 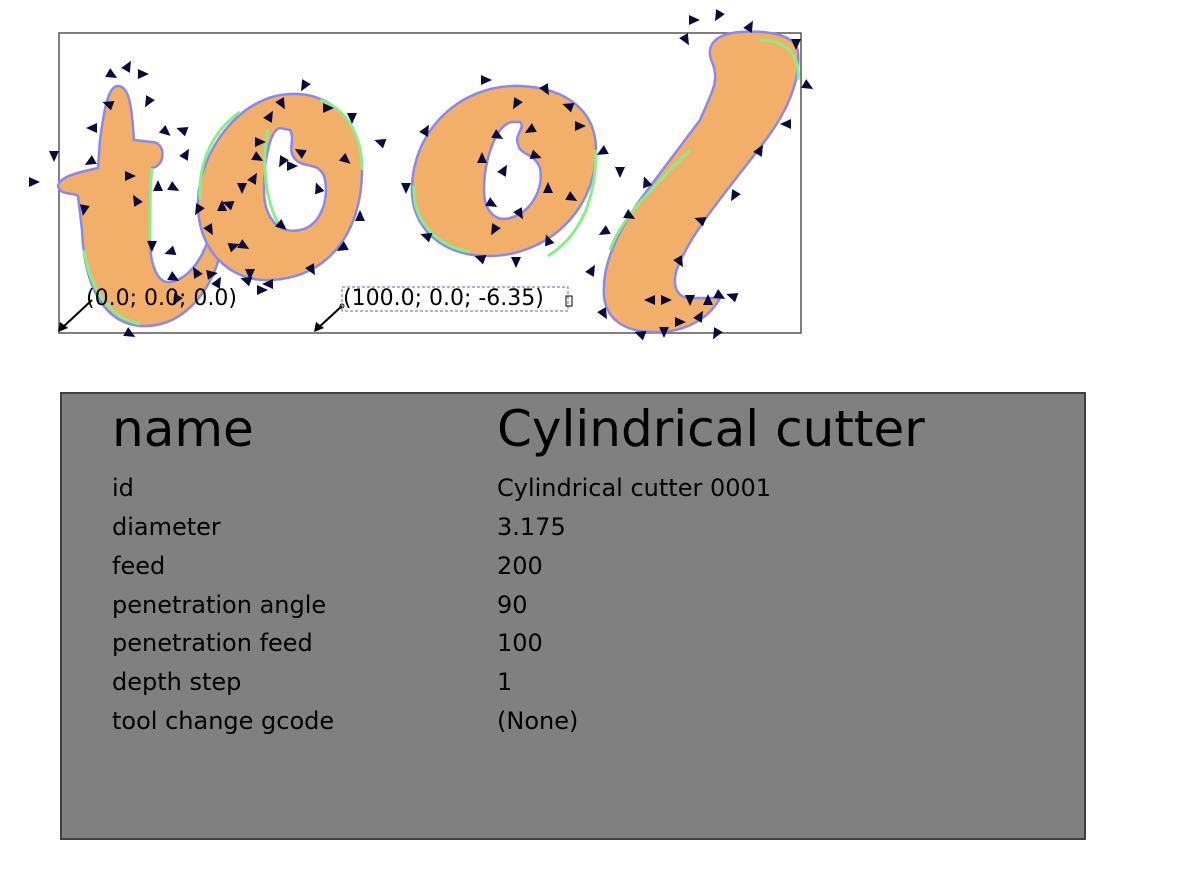 What do you see at coordinates (531, 527) in the screenshot?
I see `property-value: 3.175` at bounding box center [531, 527].